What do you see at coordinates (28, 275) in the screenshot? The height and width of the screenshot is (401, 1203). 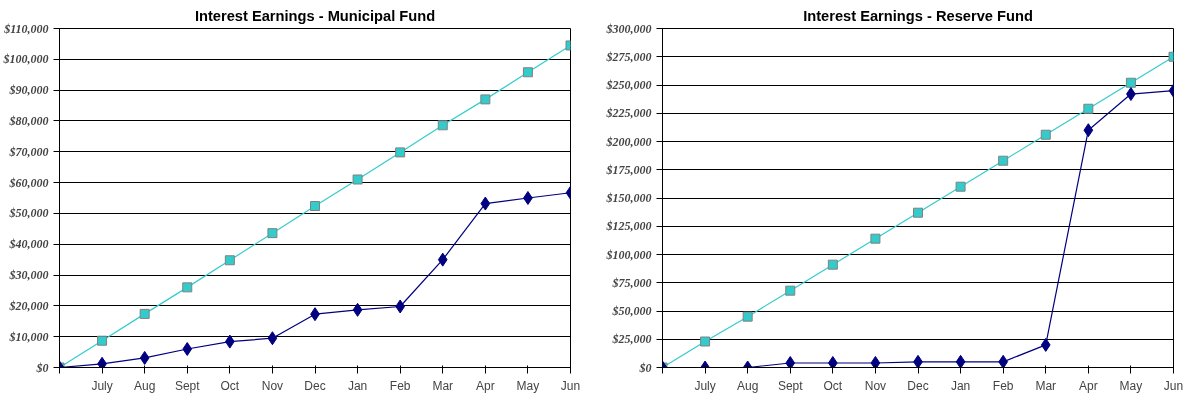 I see `y-tick-label: $30,000` at bounding box center [28, 275].